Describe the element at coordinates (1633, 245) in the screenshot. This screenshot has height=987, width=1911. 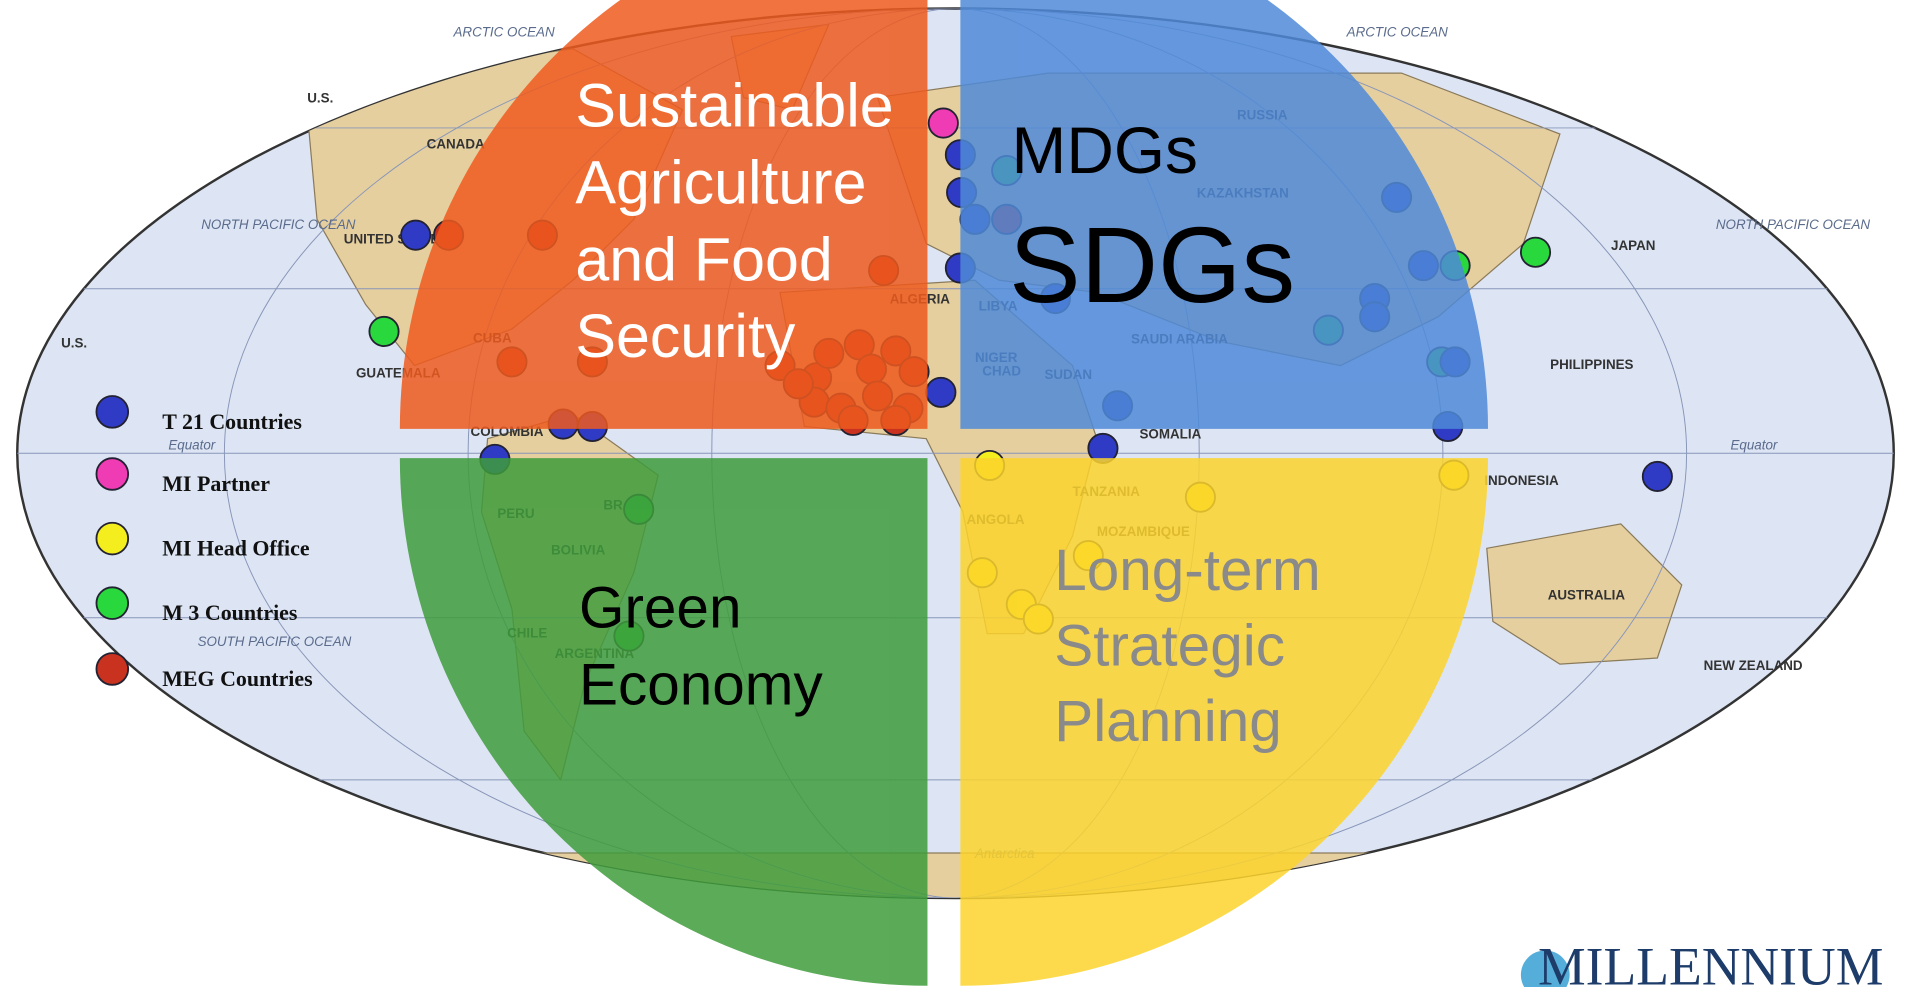
I see `map-label: JAPAN` at that location.